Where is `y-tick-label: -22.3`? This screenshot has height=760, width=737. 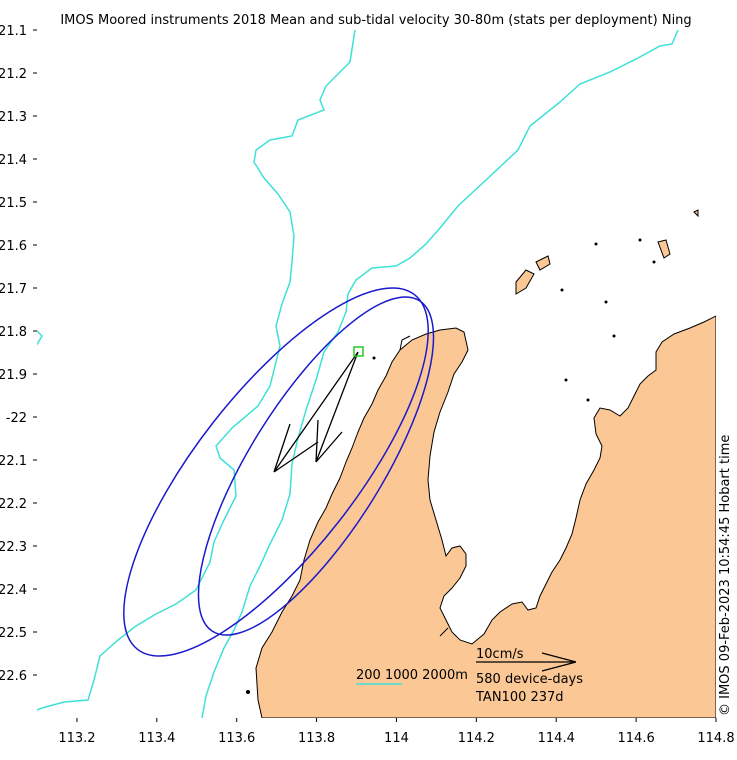
y-tick-label: -22.3 is located at coordinates (13, 547).